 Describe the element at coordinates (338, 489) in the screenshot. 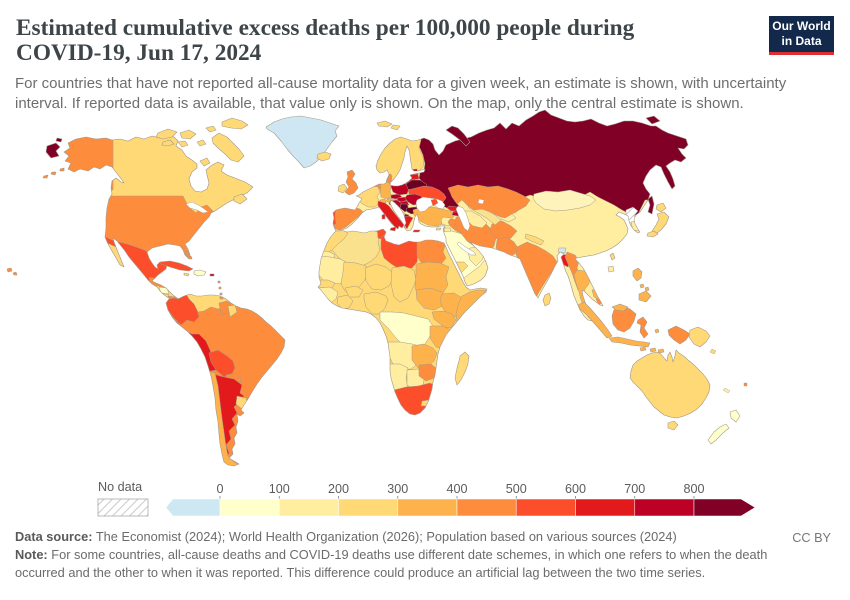

I see `svg-text: 200` at that location.